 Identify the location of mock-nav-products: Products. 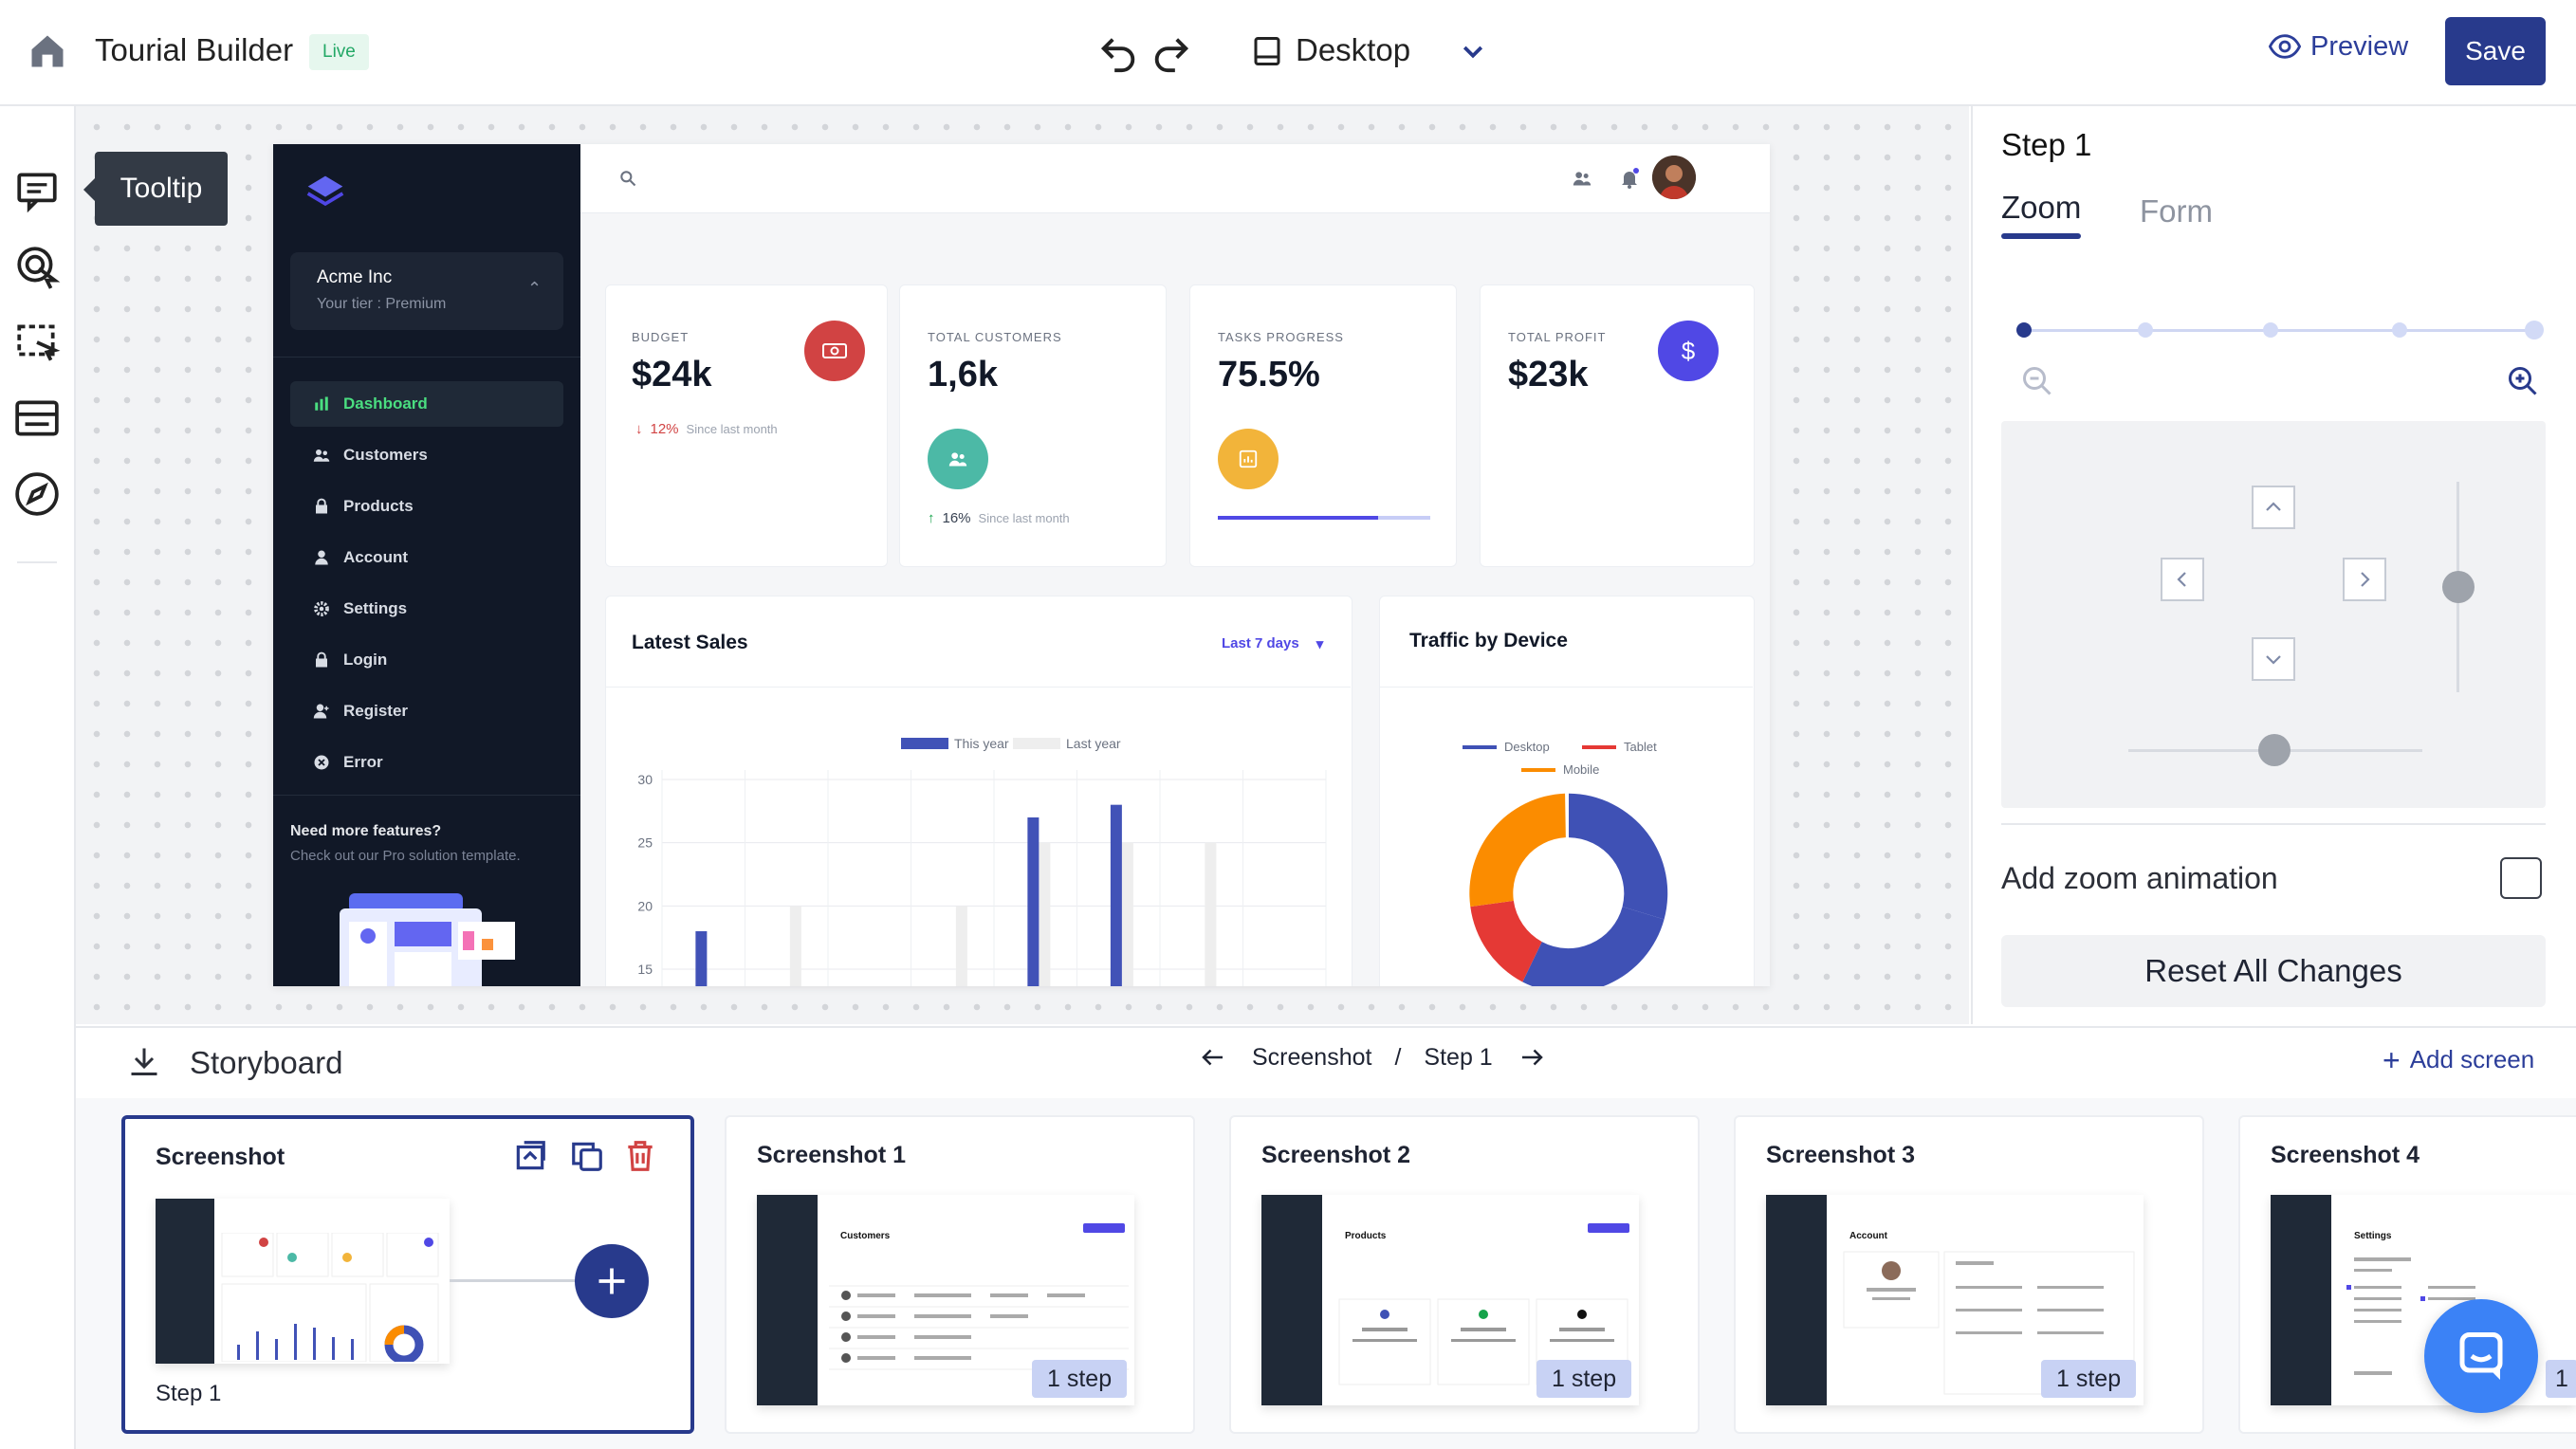
(426, 506).